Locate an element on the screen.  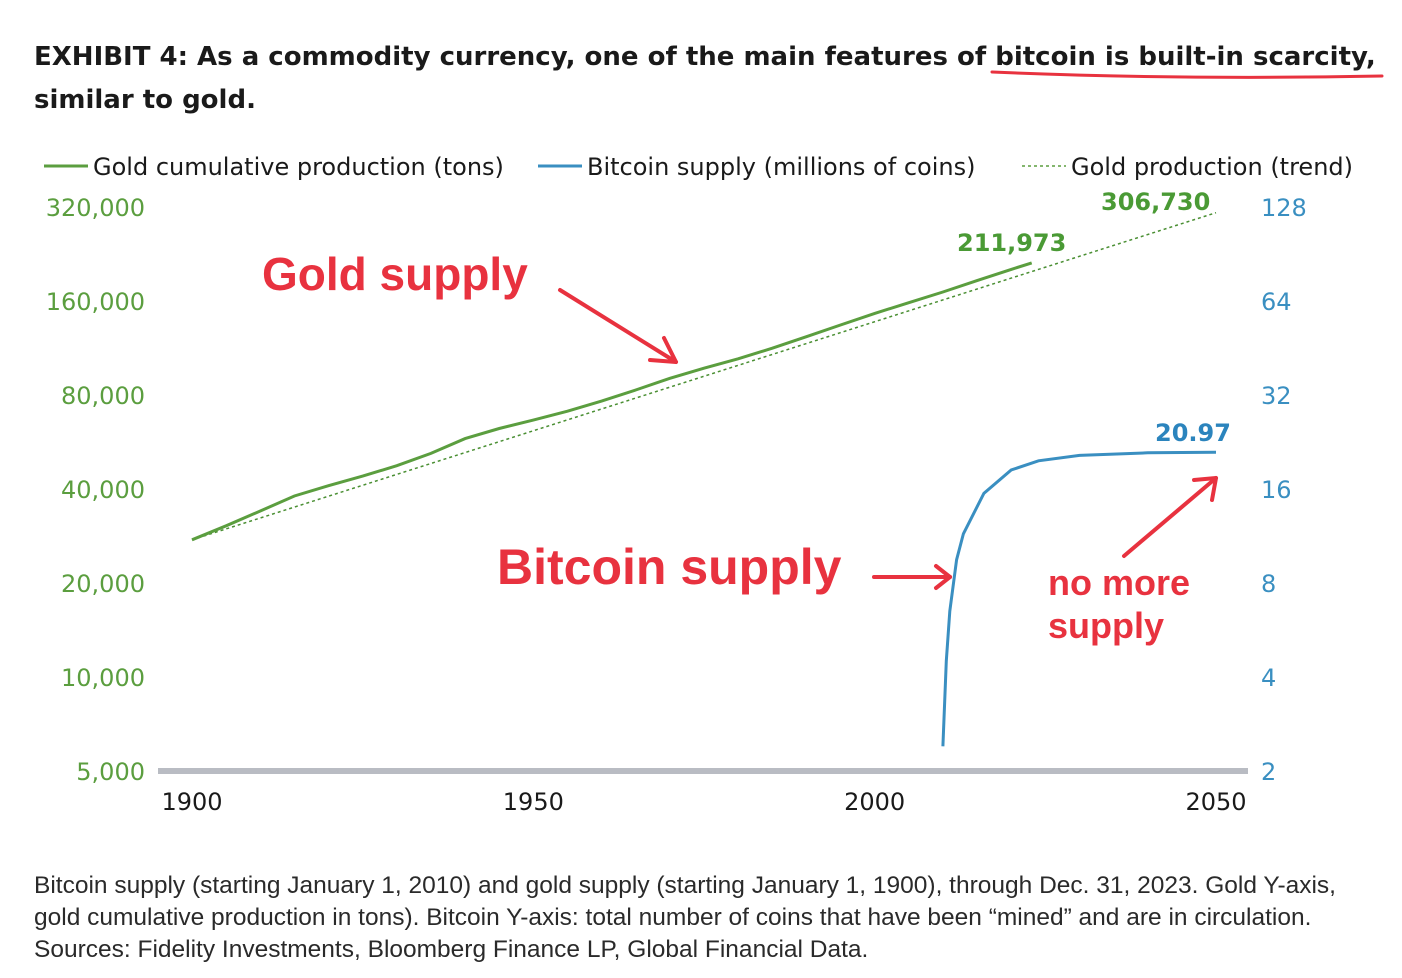
right-tick-label: 16 is located at coordinates (1276, 490).